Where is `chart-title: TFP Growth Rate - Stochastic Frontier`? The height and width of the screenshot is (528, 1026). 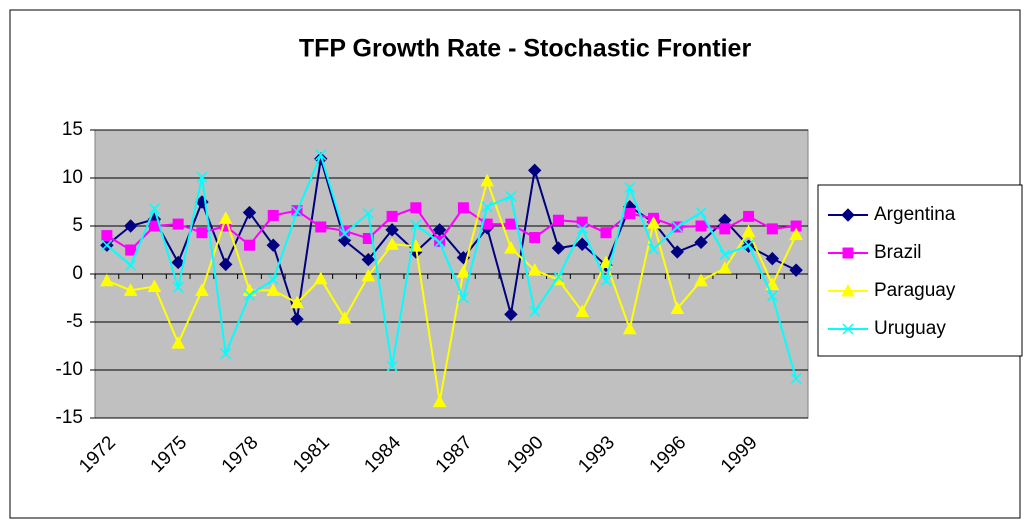
chart-title: TFP Growth Rate - Stochastic Frontier is located at coordinates (525, 49).